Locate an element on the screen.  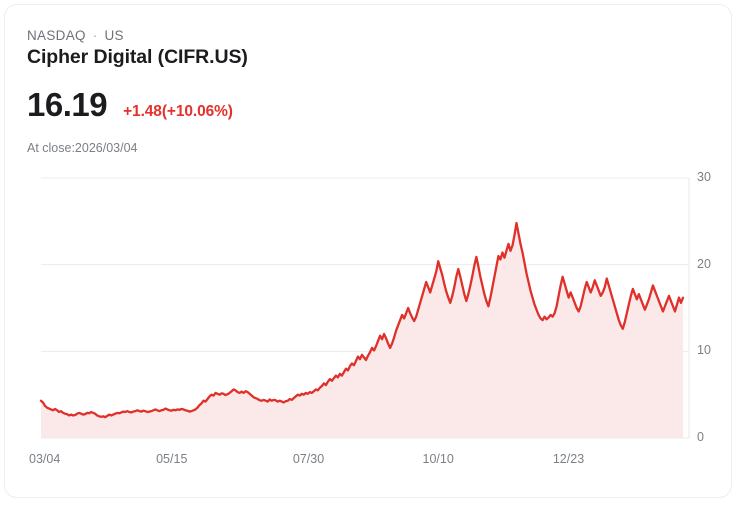
x-tick-label: 03/04 is located at coordinates (45, 459).